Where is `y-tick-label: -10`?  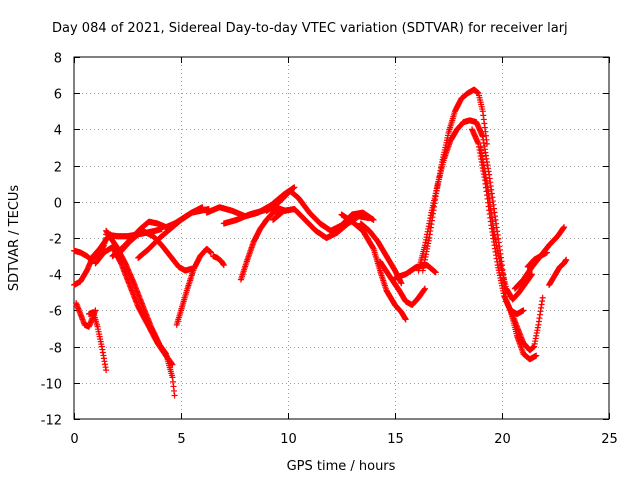
y-tick-label: -10 is located at coordinates (51, 385).